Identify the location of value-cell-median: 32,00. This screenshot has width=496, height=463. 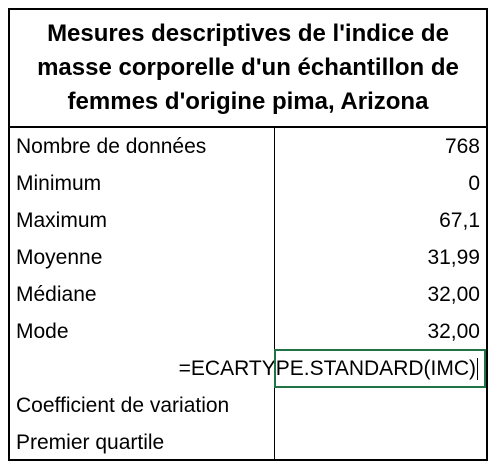
(453, 294).